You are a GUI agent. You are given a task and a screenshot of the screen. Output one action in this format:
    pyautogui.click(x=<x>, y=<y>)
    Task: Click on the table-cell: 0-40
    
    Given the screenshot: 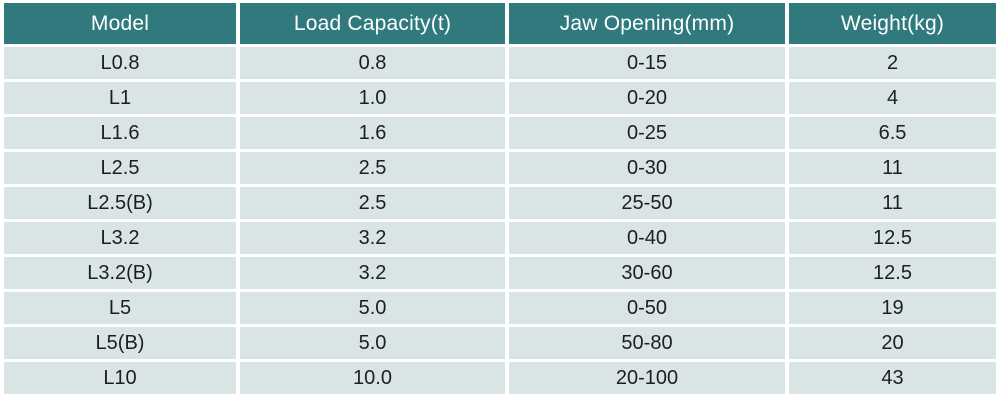 What is the action you would take?
    pyautogui.click(x=647, y=238)
    